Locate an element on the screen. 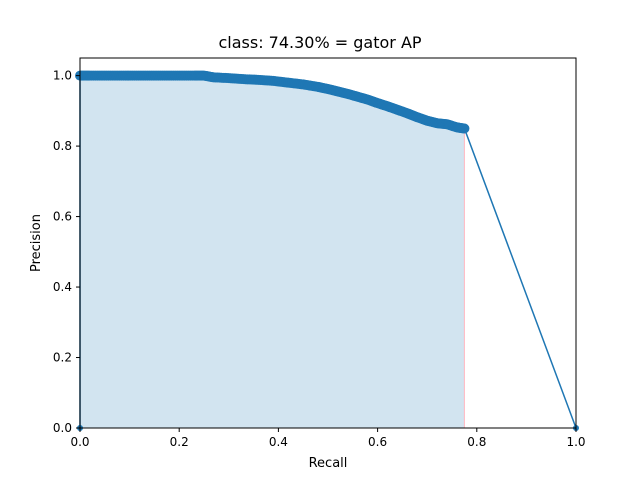 This screenshot has height=484, width=640. x-tick-label: 0.0 is located at coordinates (79, 442).